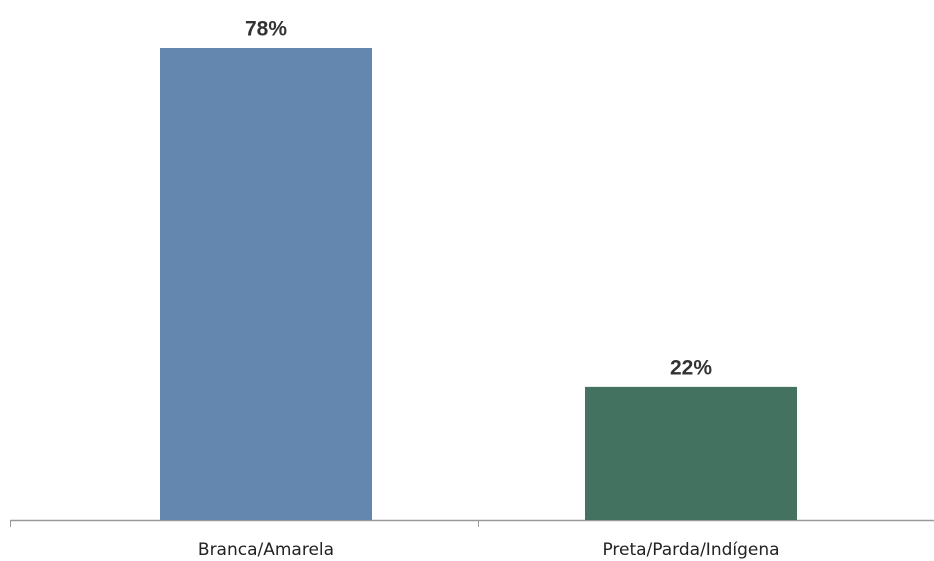 The image size is (934, 561). I want to click on x-tick-label: Preta/Parda/Indígena, so click(690, 550).